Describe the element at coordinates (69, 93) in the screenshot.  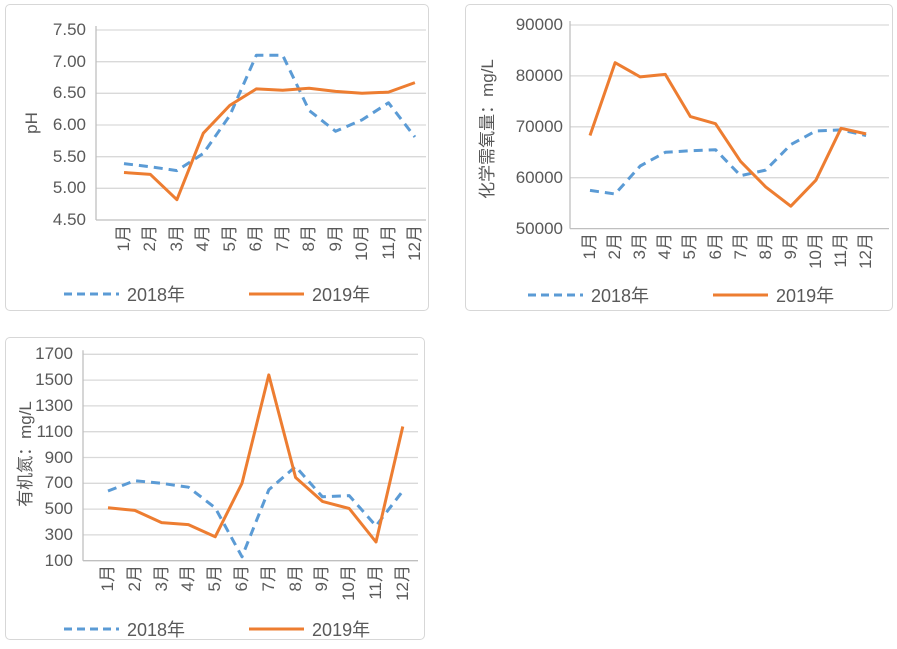
I see `y-tick-label: 6.50` at that location.